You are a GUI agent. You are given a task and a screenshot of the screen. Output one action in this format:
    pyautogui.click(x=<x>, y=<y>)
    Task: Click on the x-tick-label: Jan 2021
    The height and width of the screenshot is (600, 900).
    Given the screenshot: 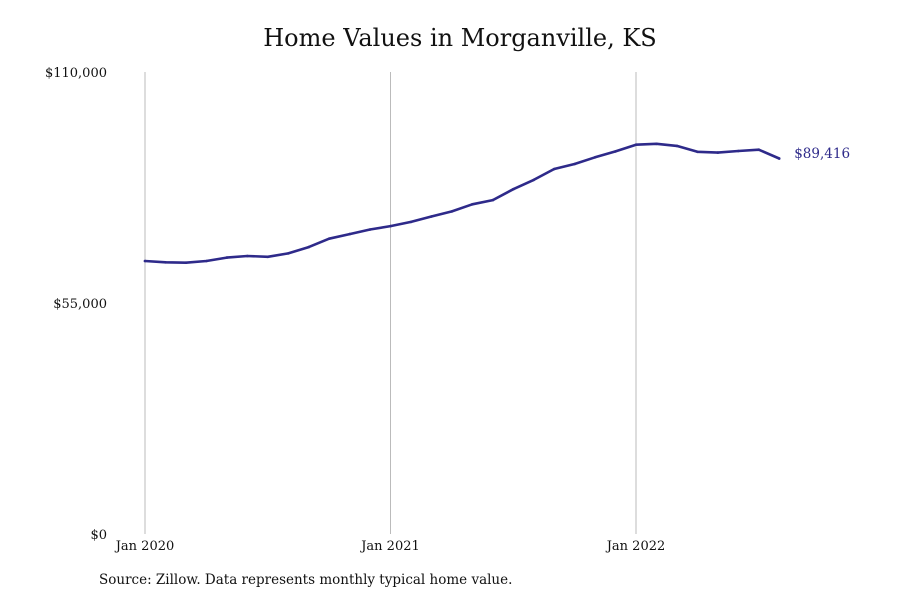 What is the action you would take?
    pyautogui.click(x=389, y=546)
    